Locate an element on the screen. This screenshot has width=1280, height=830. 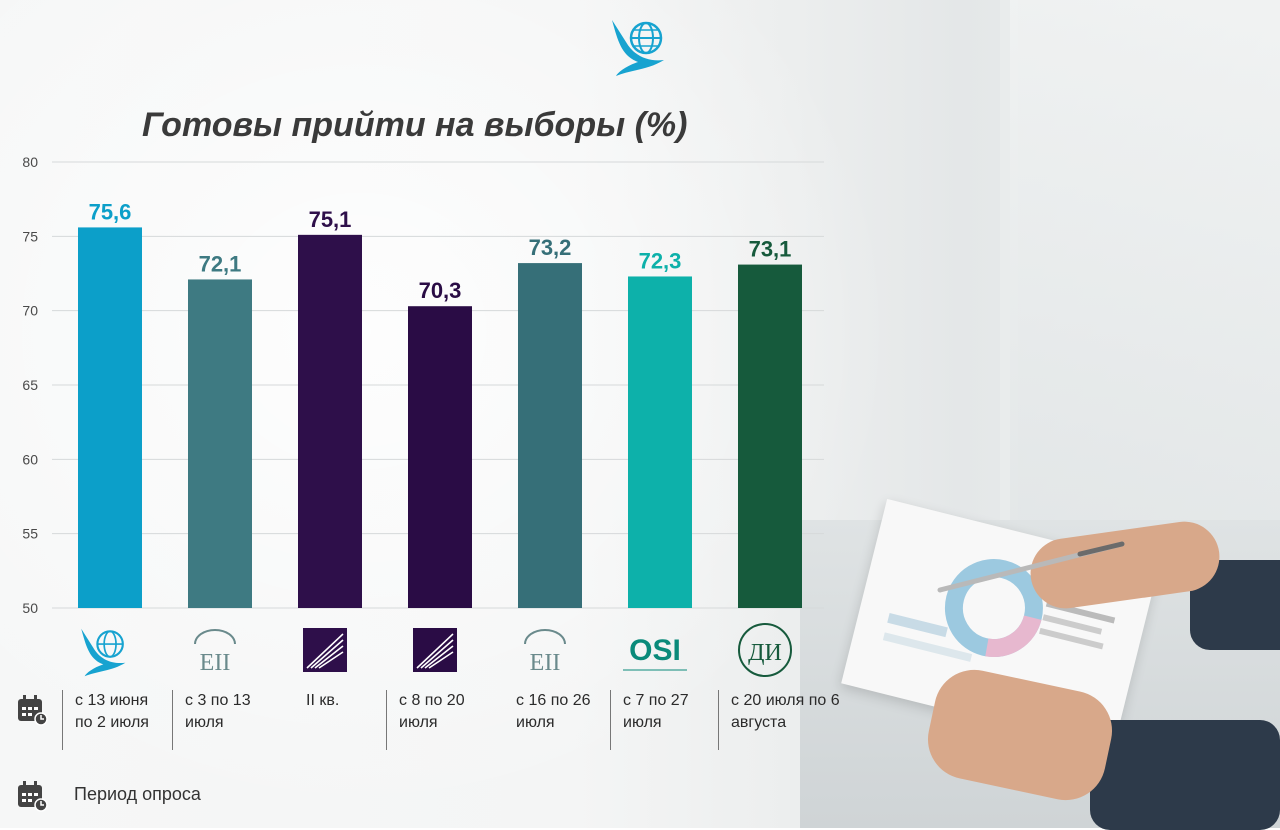
window-pane is located at coordinates (1145, 260).